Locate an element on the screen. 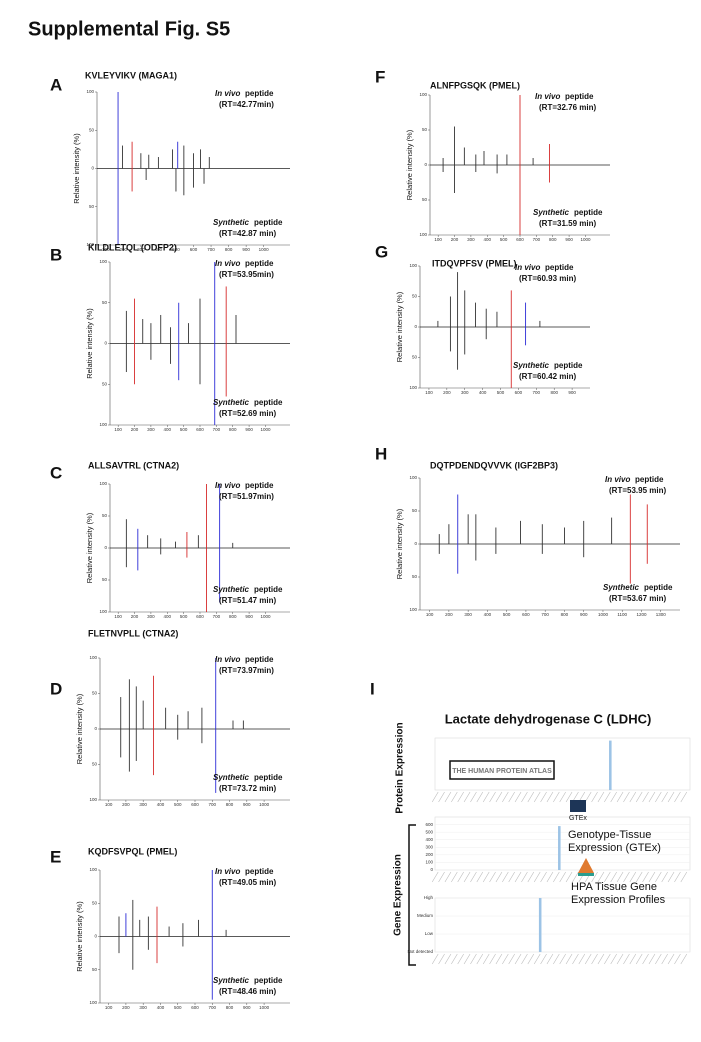 The width and height of the screenshot is (701, 1042). y-tick-label: Low is located at coordinates (429, 933).